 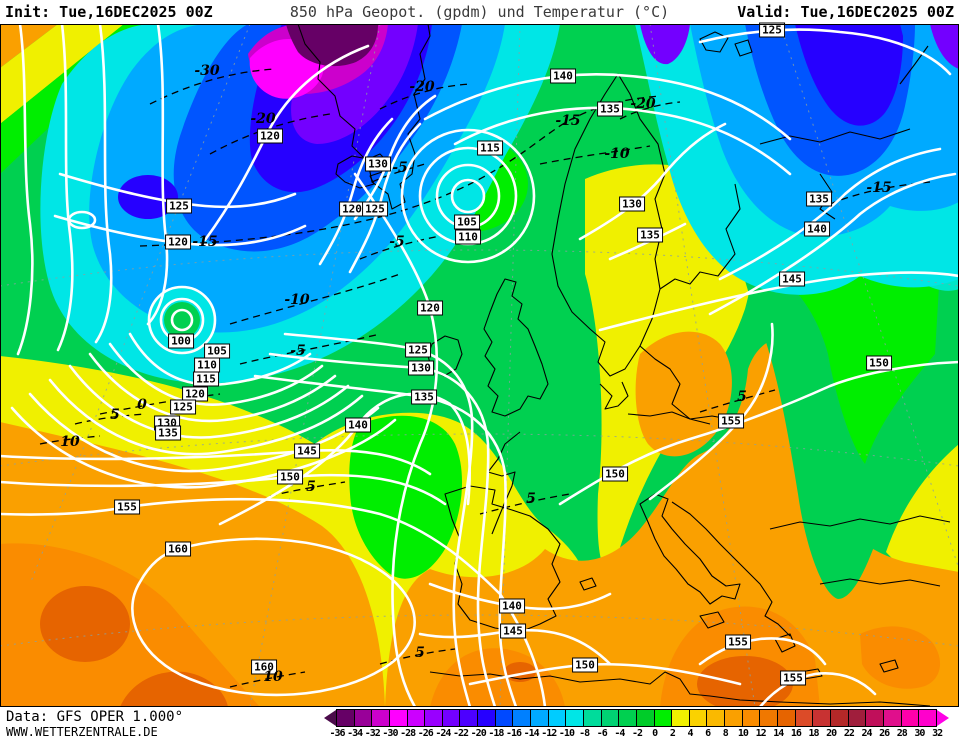 I want to click on legend-tick-label: 18, so click(x=814, y=733).